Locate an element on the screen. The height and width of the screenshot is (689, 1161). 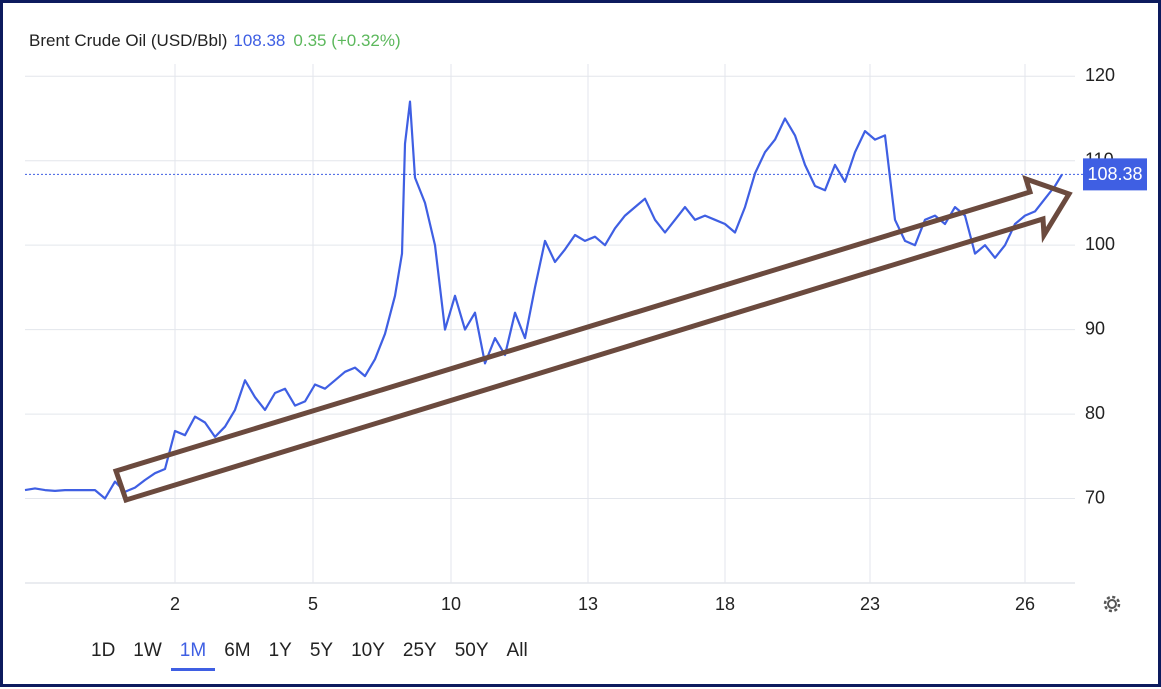
last-price-label: 108.38 is located at coordinates (1114, 174).